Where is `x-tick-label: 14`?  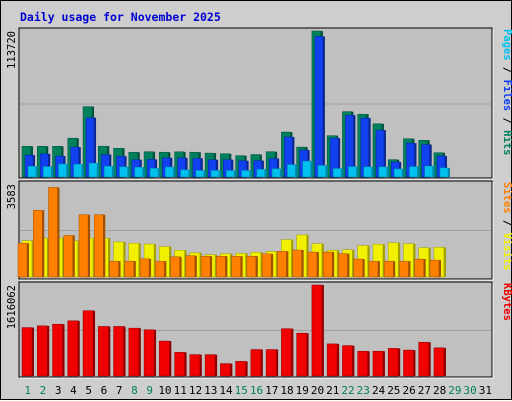 x-tick-label: 14 is located at coordinates (226, 390).